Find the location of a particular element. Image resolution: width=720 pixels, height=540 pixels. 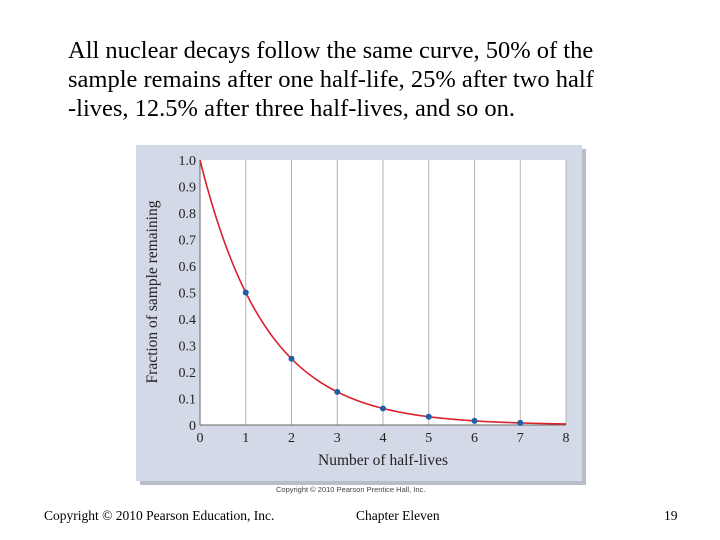

y-tick-label: 0.9 is located at coordinates (188, 188).